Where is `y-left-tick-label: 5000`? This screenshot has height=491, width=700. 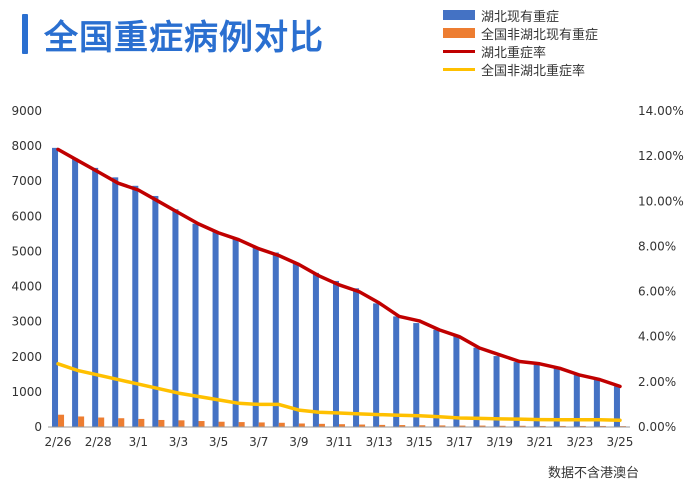
y-left-tick-label: 5000 is located at coordinates (26, 251).